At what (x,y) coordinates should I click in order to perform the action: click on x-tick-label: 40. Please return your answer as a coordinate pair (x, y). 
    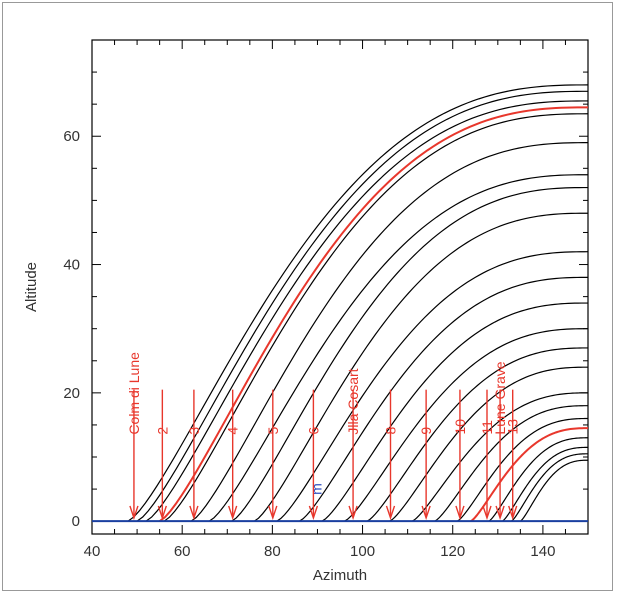
    Looking at the image, I should click on (92, 551).